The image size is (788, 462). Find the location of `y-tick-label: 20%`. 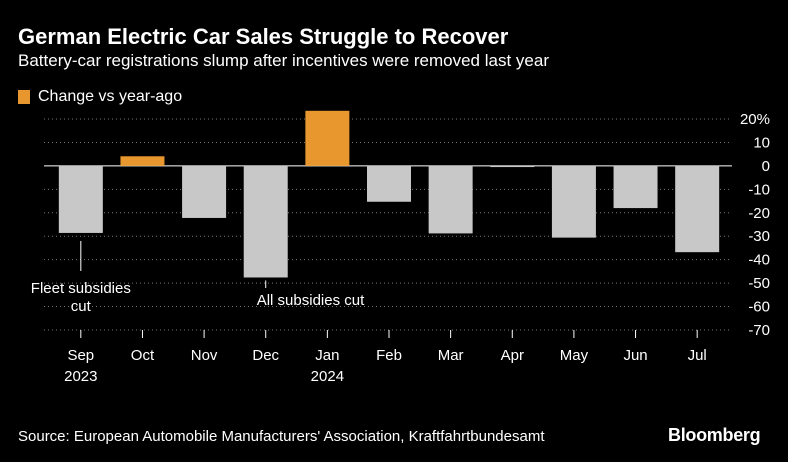

y-tick-label: 20% is located at coordinates (755, 119).